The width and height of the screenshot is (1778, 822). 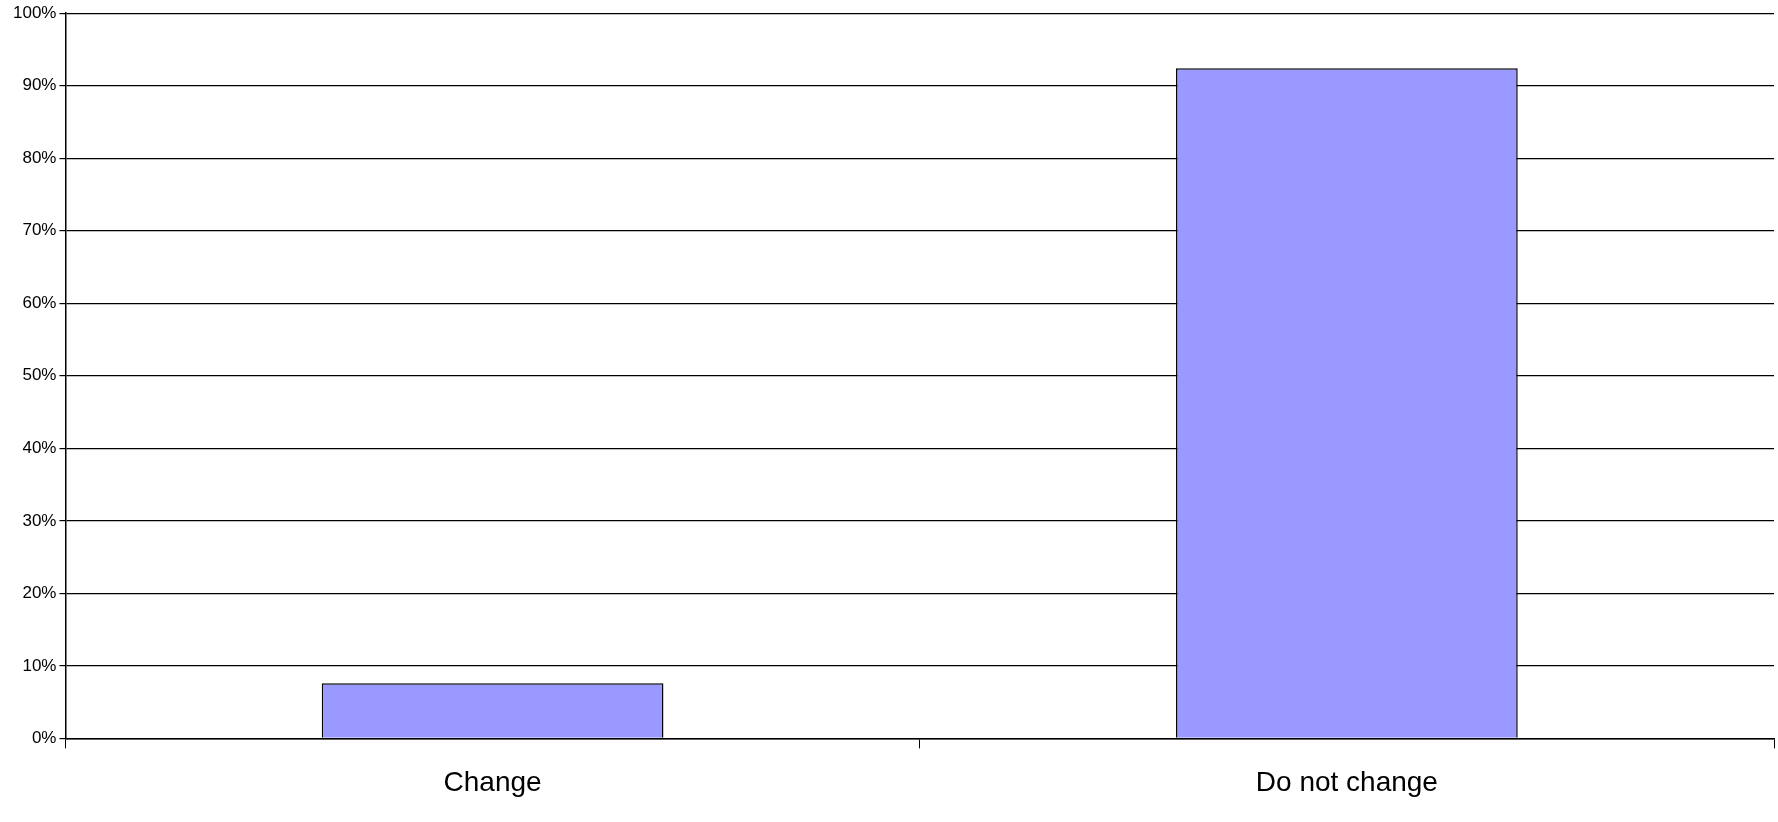 What do you see at coordinates (39, 593) in the screenshot?
I see `y-tick-label: 20%` at bounding box center [39, 593].